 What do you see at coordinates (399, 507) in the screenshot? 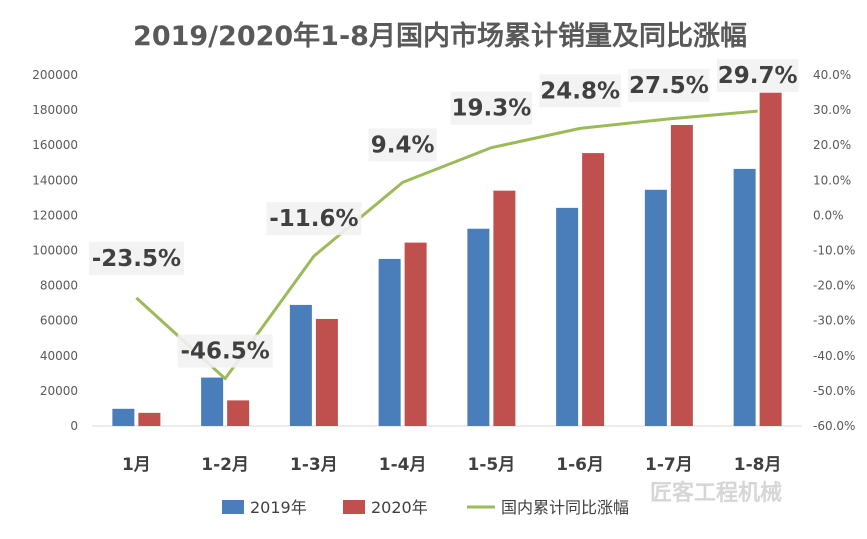
I see `legend-label: 2020年` at bounding box center [399, 507].